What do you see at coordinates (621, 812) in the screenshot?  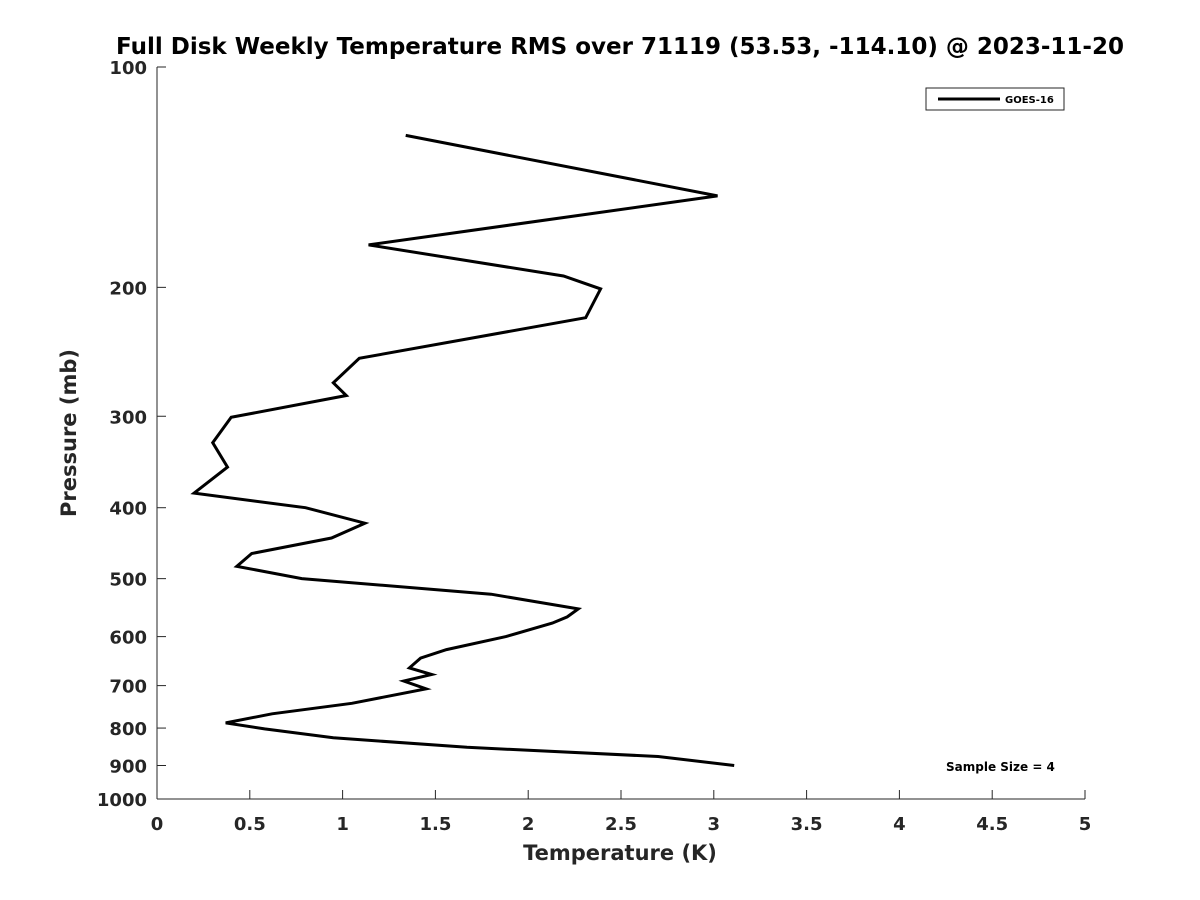 I see `x-axis-ticks: 0 0.5 1 1.5 2 2.5 3 3.5 4 4.5 5` at bounding box center [621, 812].